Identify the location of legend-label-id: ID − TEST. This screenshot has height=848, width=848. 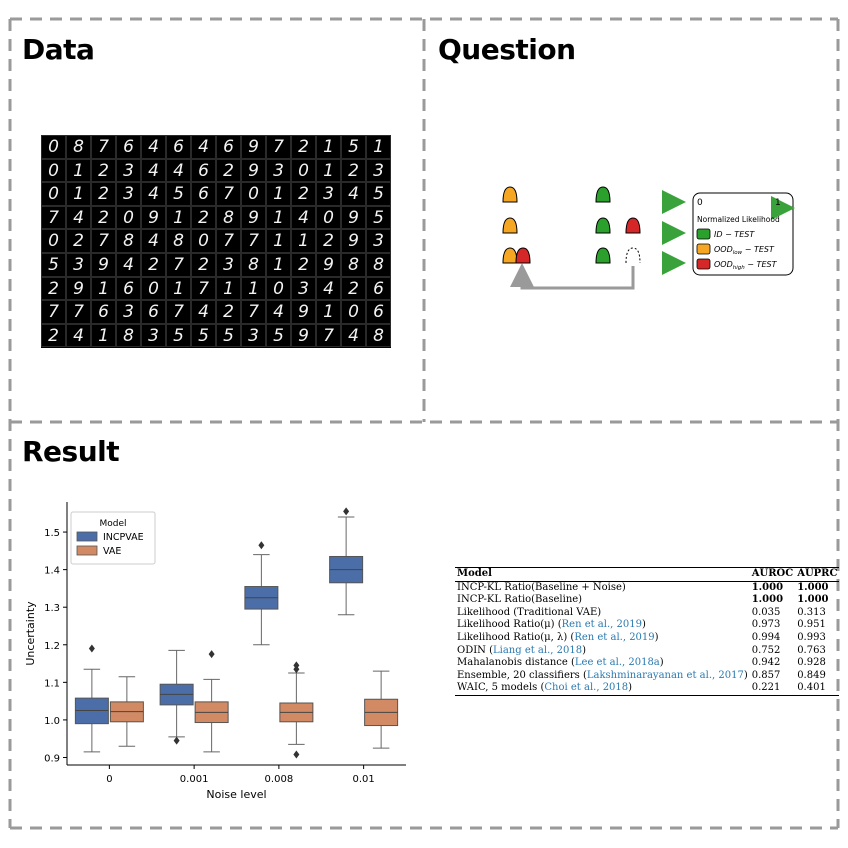
(734, 234).